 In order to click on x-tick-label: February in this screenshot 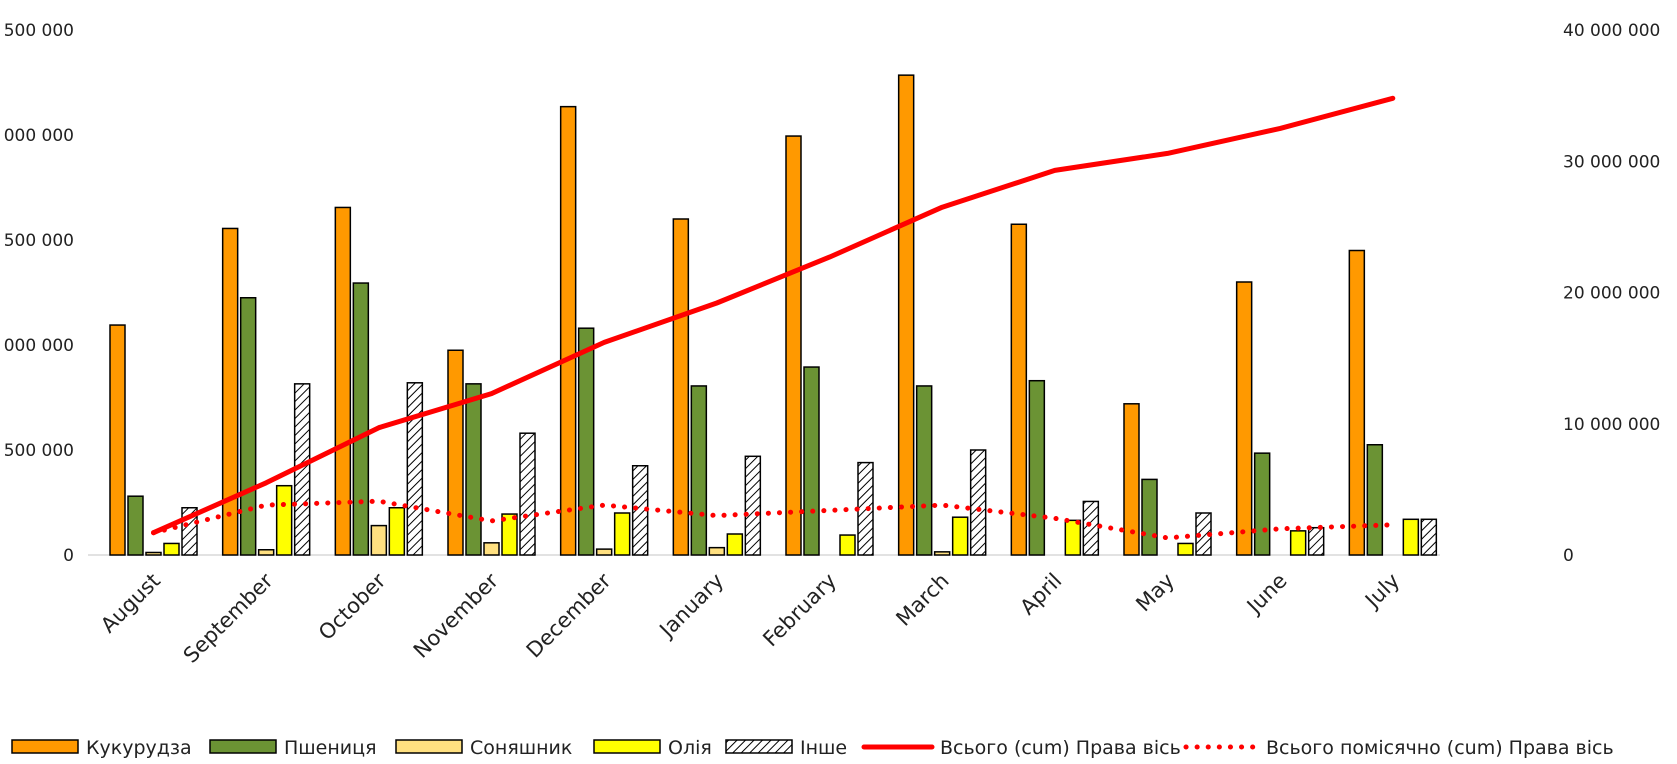, I will do `click(799, 610)`.